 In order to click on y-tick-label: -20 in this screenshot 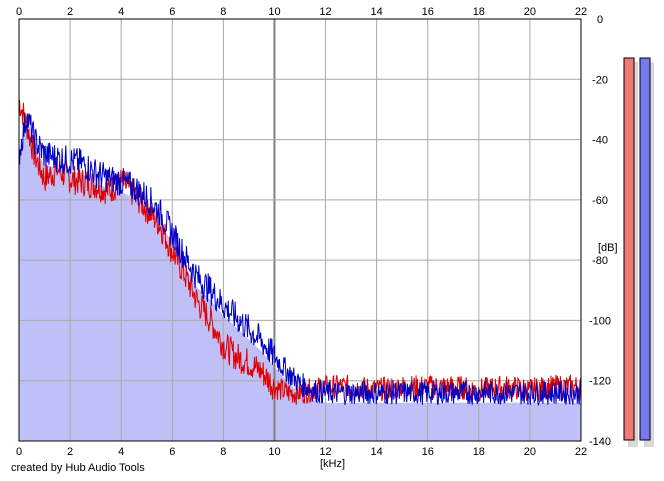, I will do `click(600, 80)`.